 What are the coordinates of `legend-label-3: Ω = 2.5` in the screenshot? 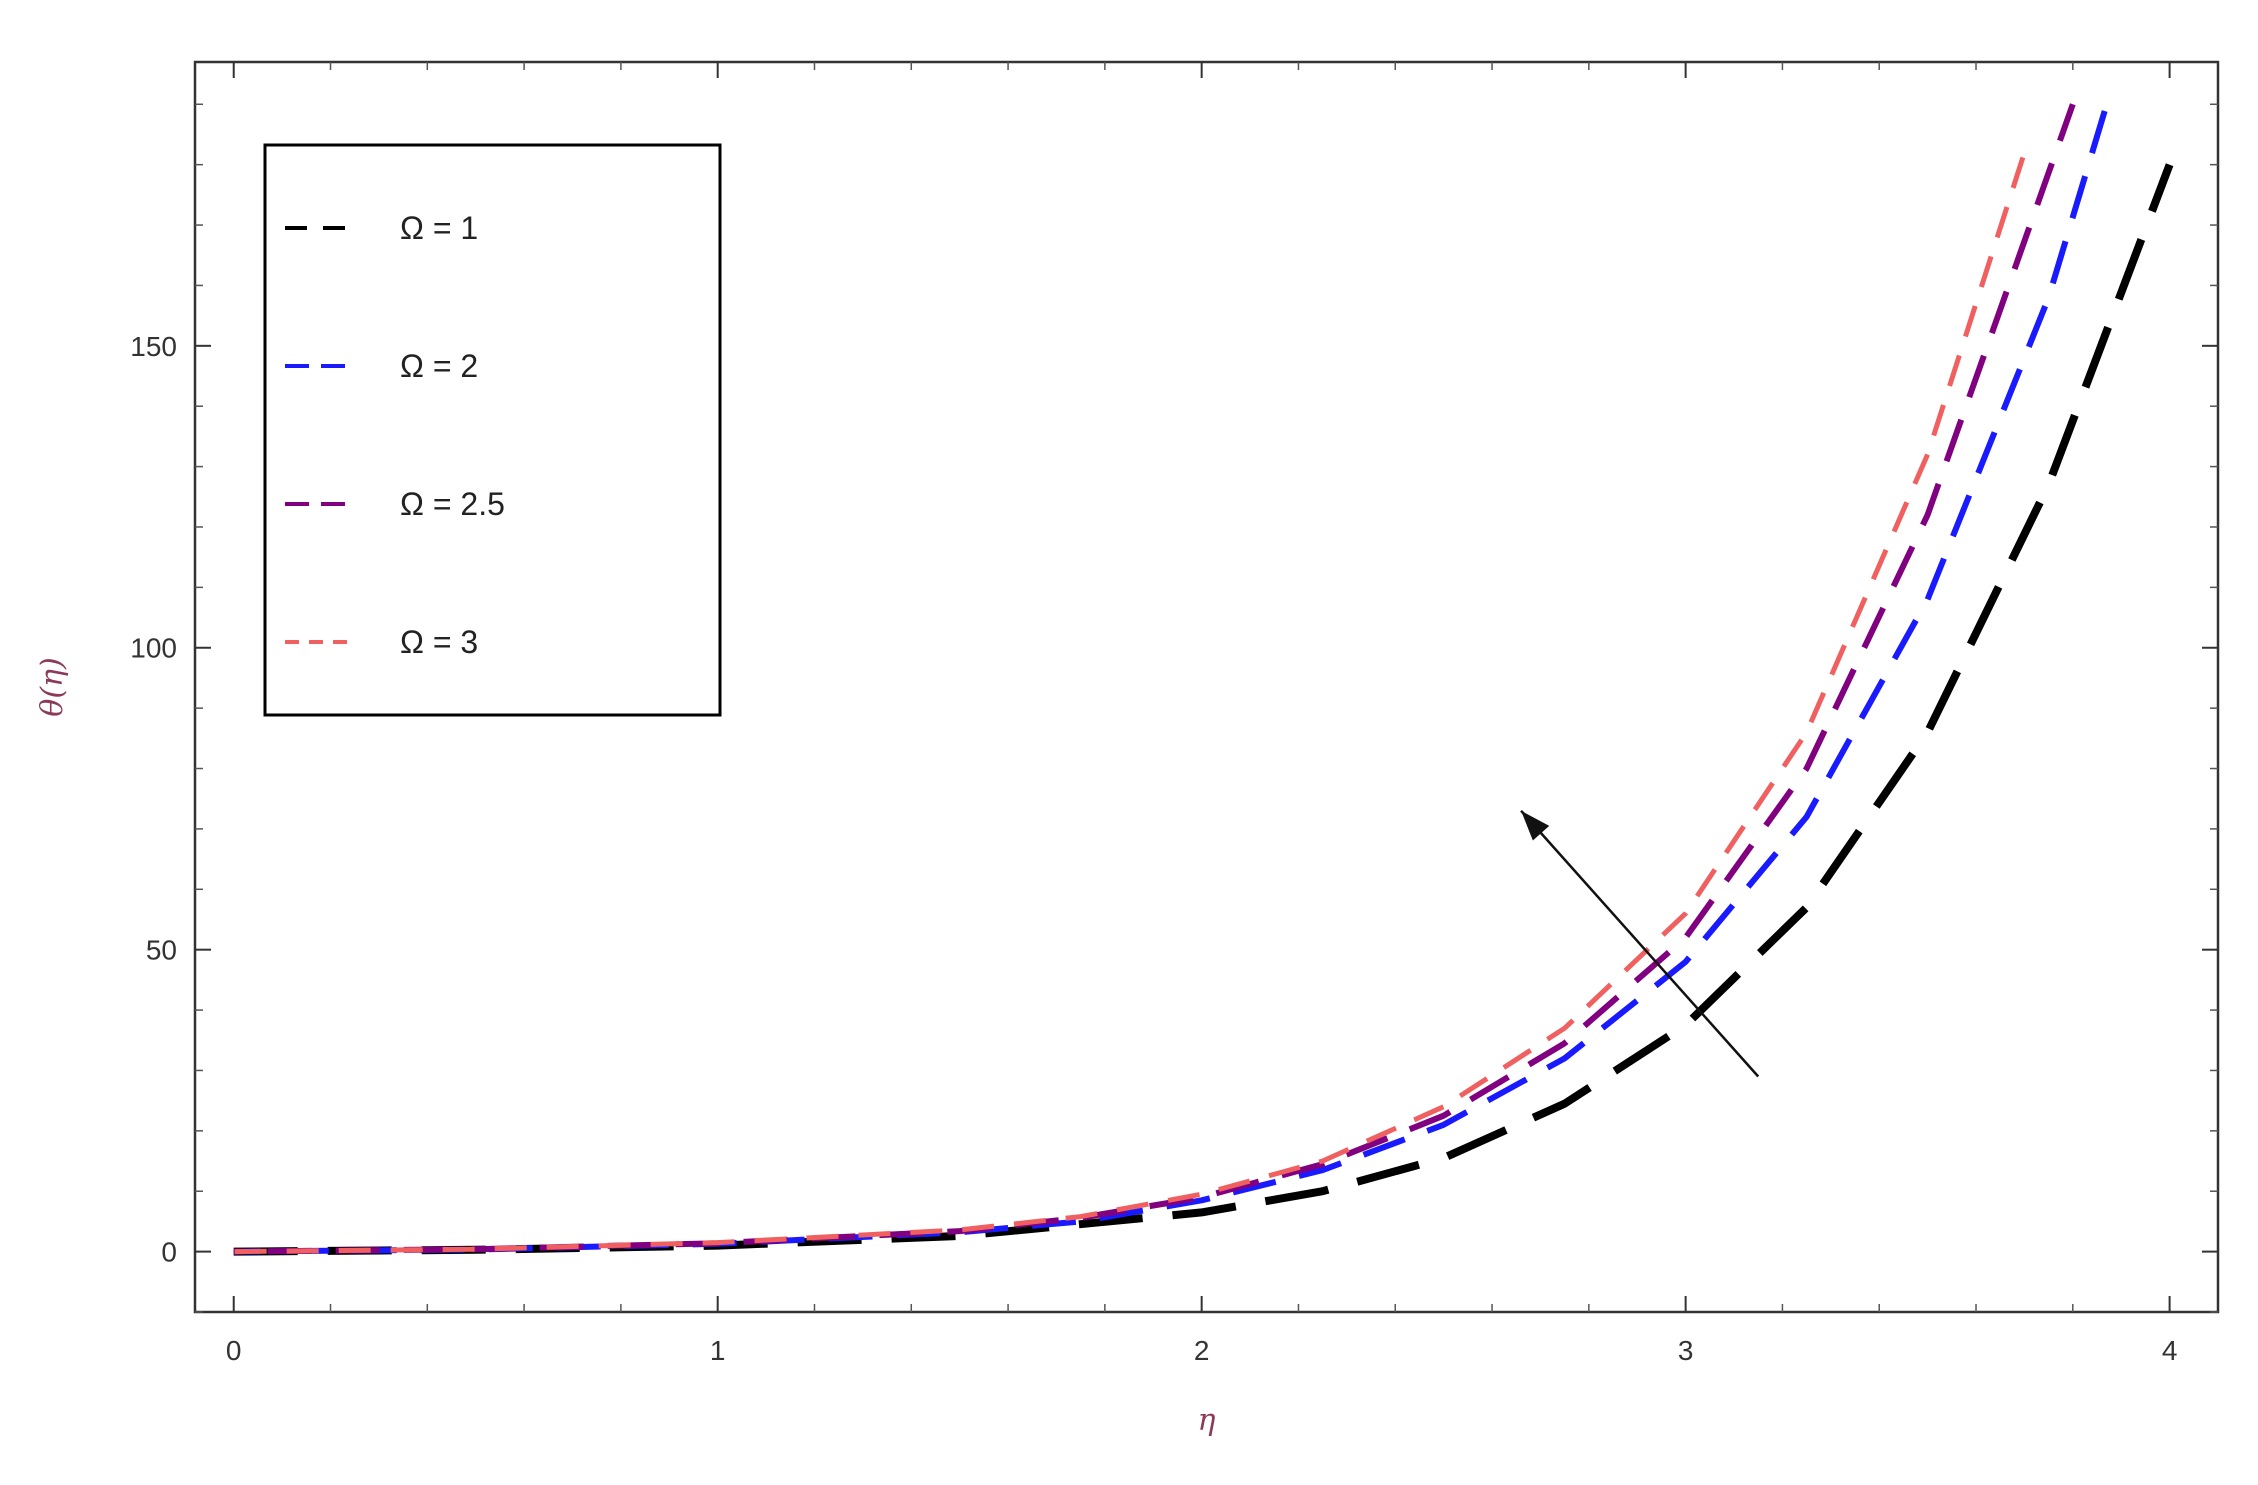 It's located at (452, 504).